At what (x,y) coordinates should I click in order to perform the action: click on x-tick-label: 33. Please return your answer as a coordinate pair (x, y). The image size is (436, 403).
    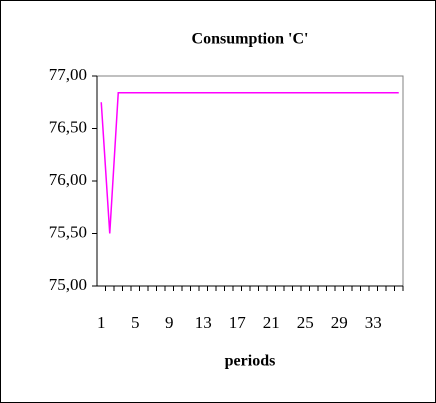
    Looking at the image, I should click on (373, 322).